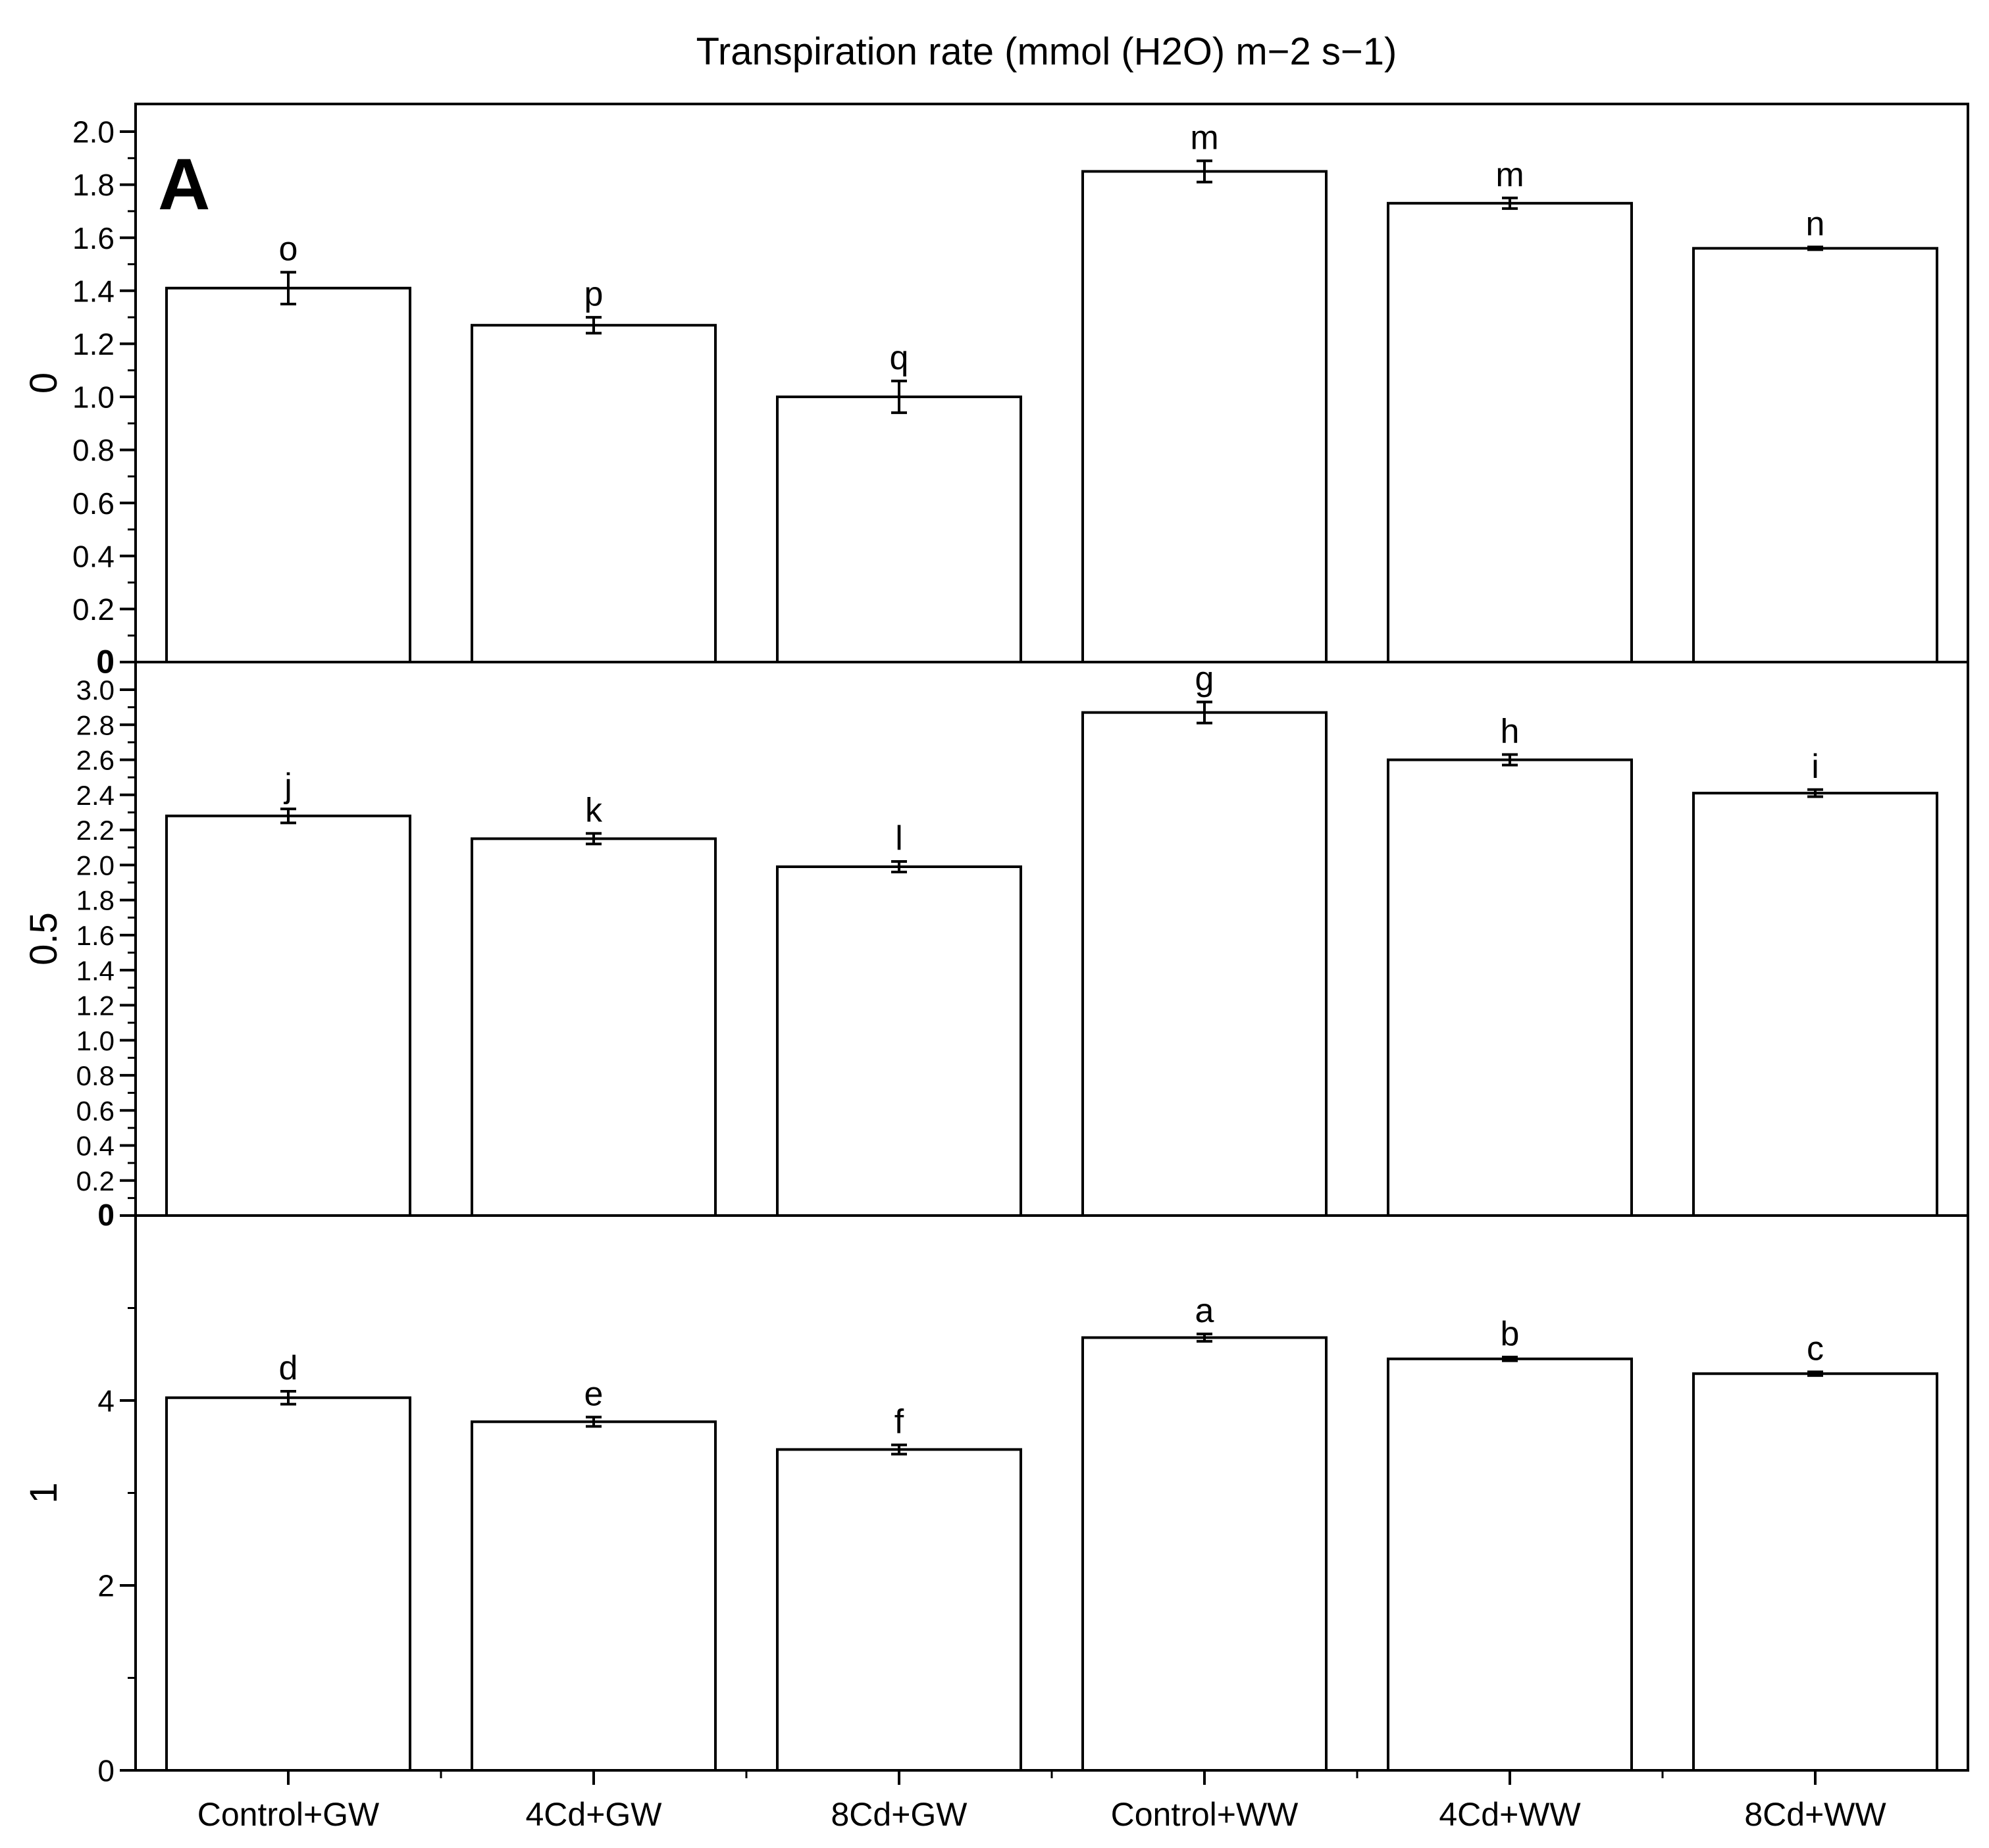  I want to click on y-tick-label: 2.8, so click(95, 724).